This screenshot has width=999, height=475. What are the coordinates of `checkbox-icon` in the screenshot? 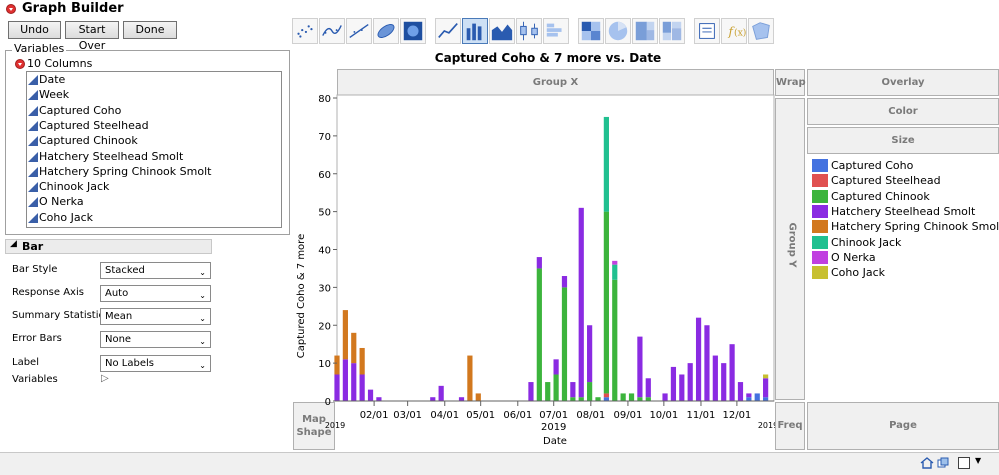 It's located at (964, 463).